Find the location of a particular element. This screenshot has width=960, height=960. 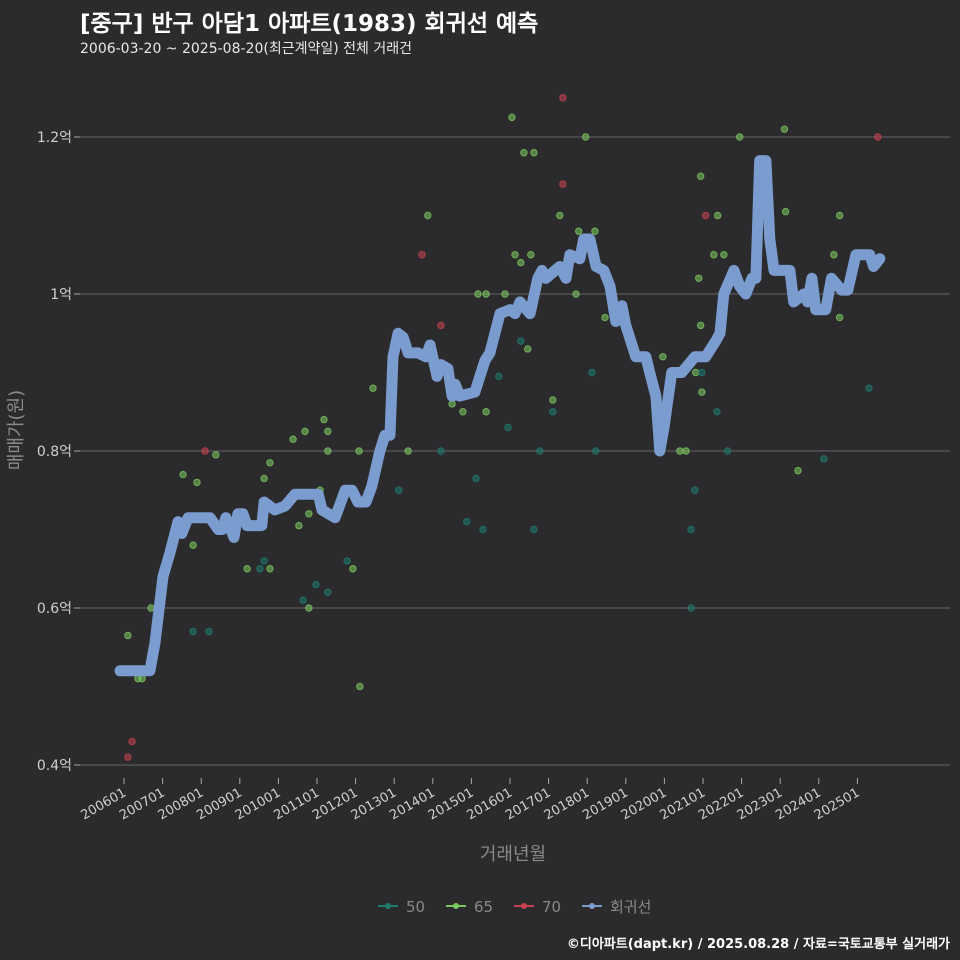

y-tick-label: 1억 is located at coordinates (61, 295).